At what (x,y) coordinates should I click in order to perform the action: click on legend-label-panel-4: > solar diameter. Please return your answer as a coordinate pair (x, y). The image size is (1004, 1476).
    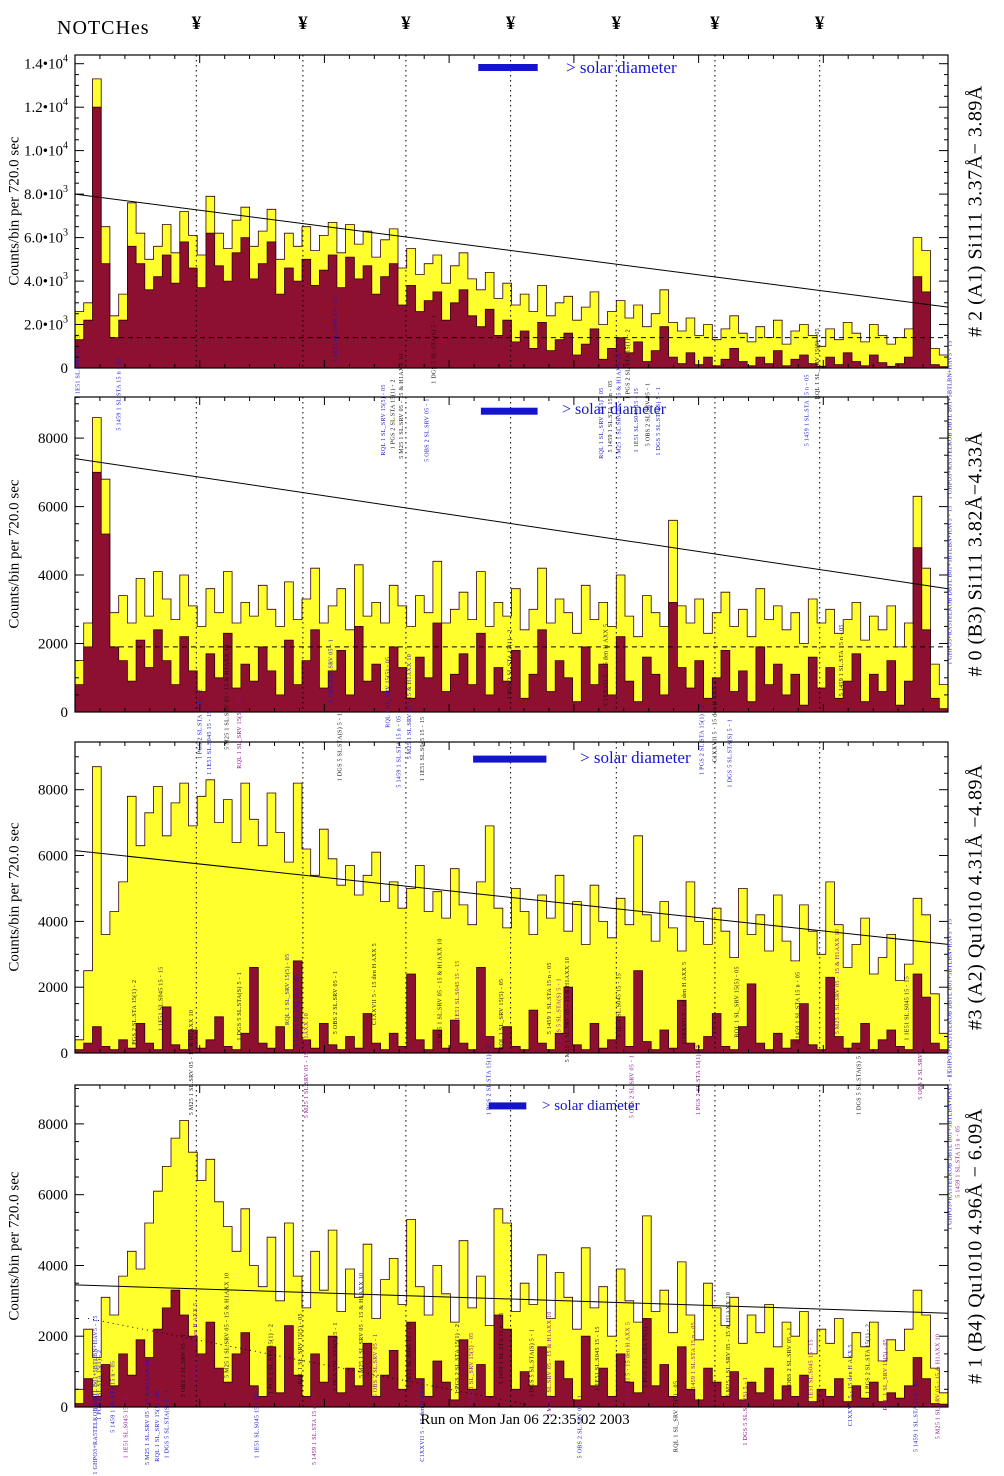
    Looking at the image, I should click on (591, 1106).